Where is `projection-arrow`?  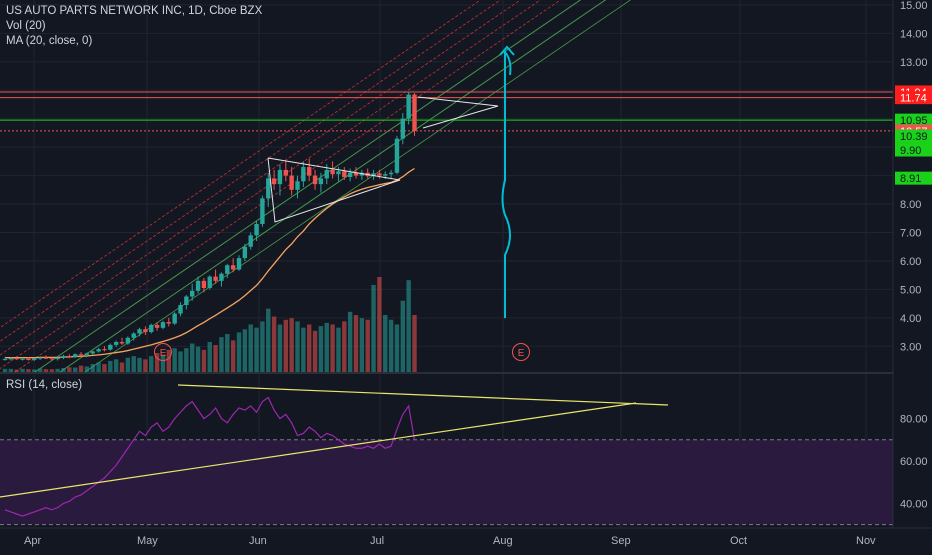
projection-arrow is located at coordinates (506, 183).